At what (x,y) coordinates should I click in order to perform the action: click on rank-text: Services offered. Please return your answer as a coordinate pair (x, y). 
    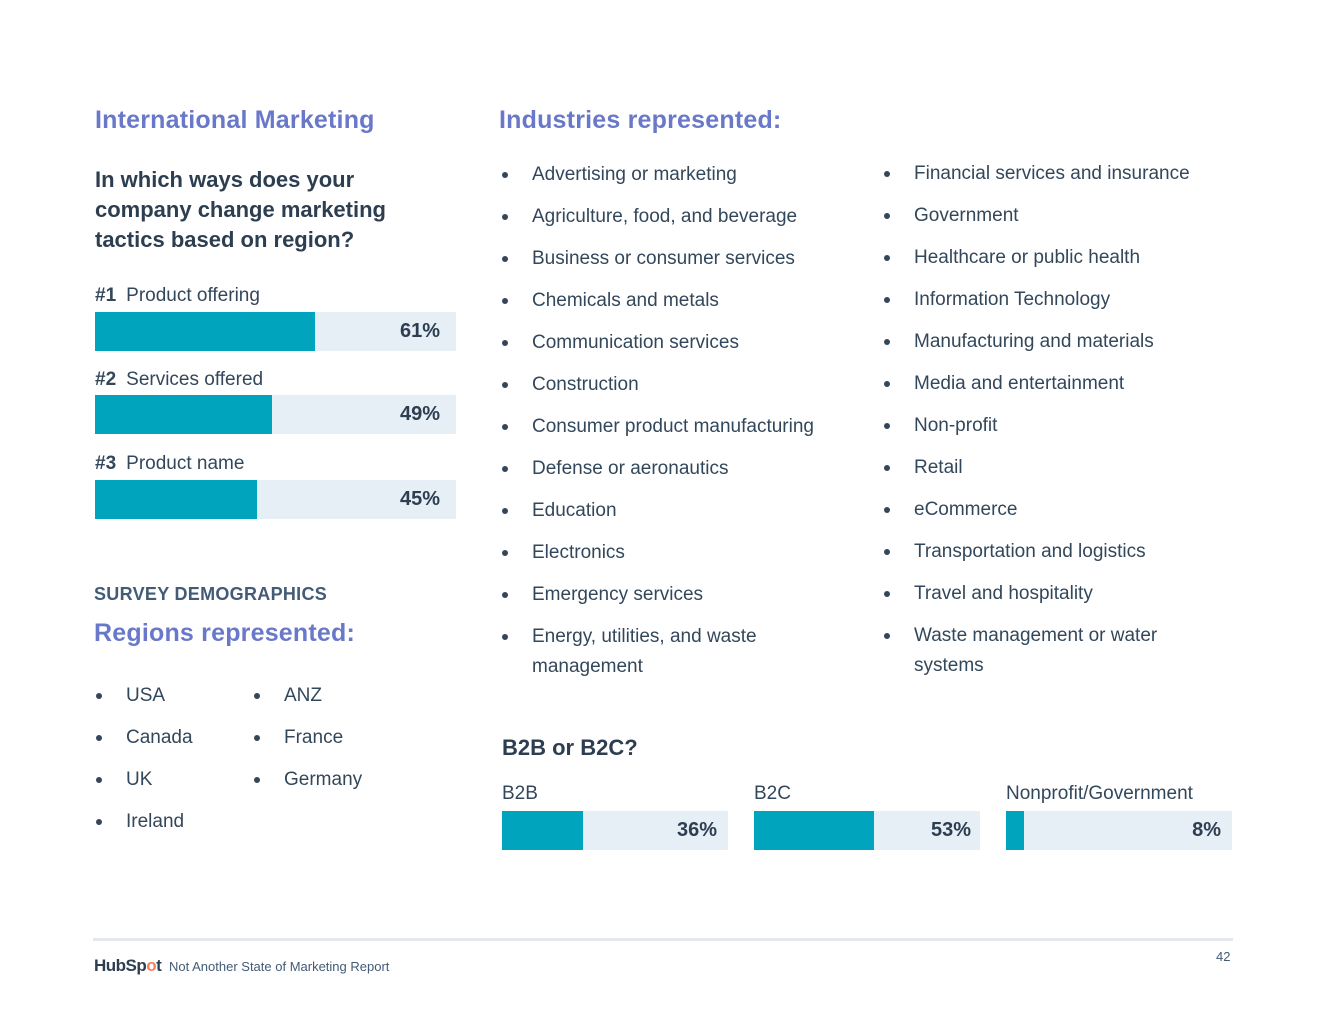
    Looking at the image, I should click on (195, 379).